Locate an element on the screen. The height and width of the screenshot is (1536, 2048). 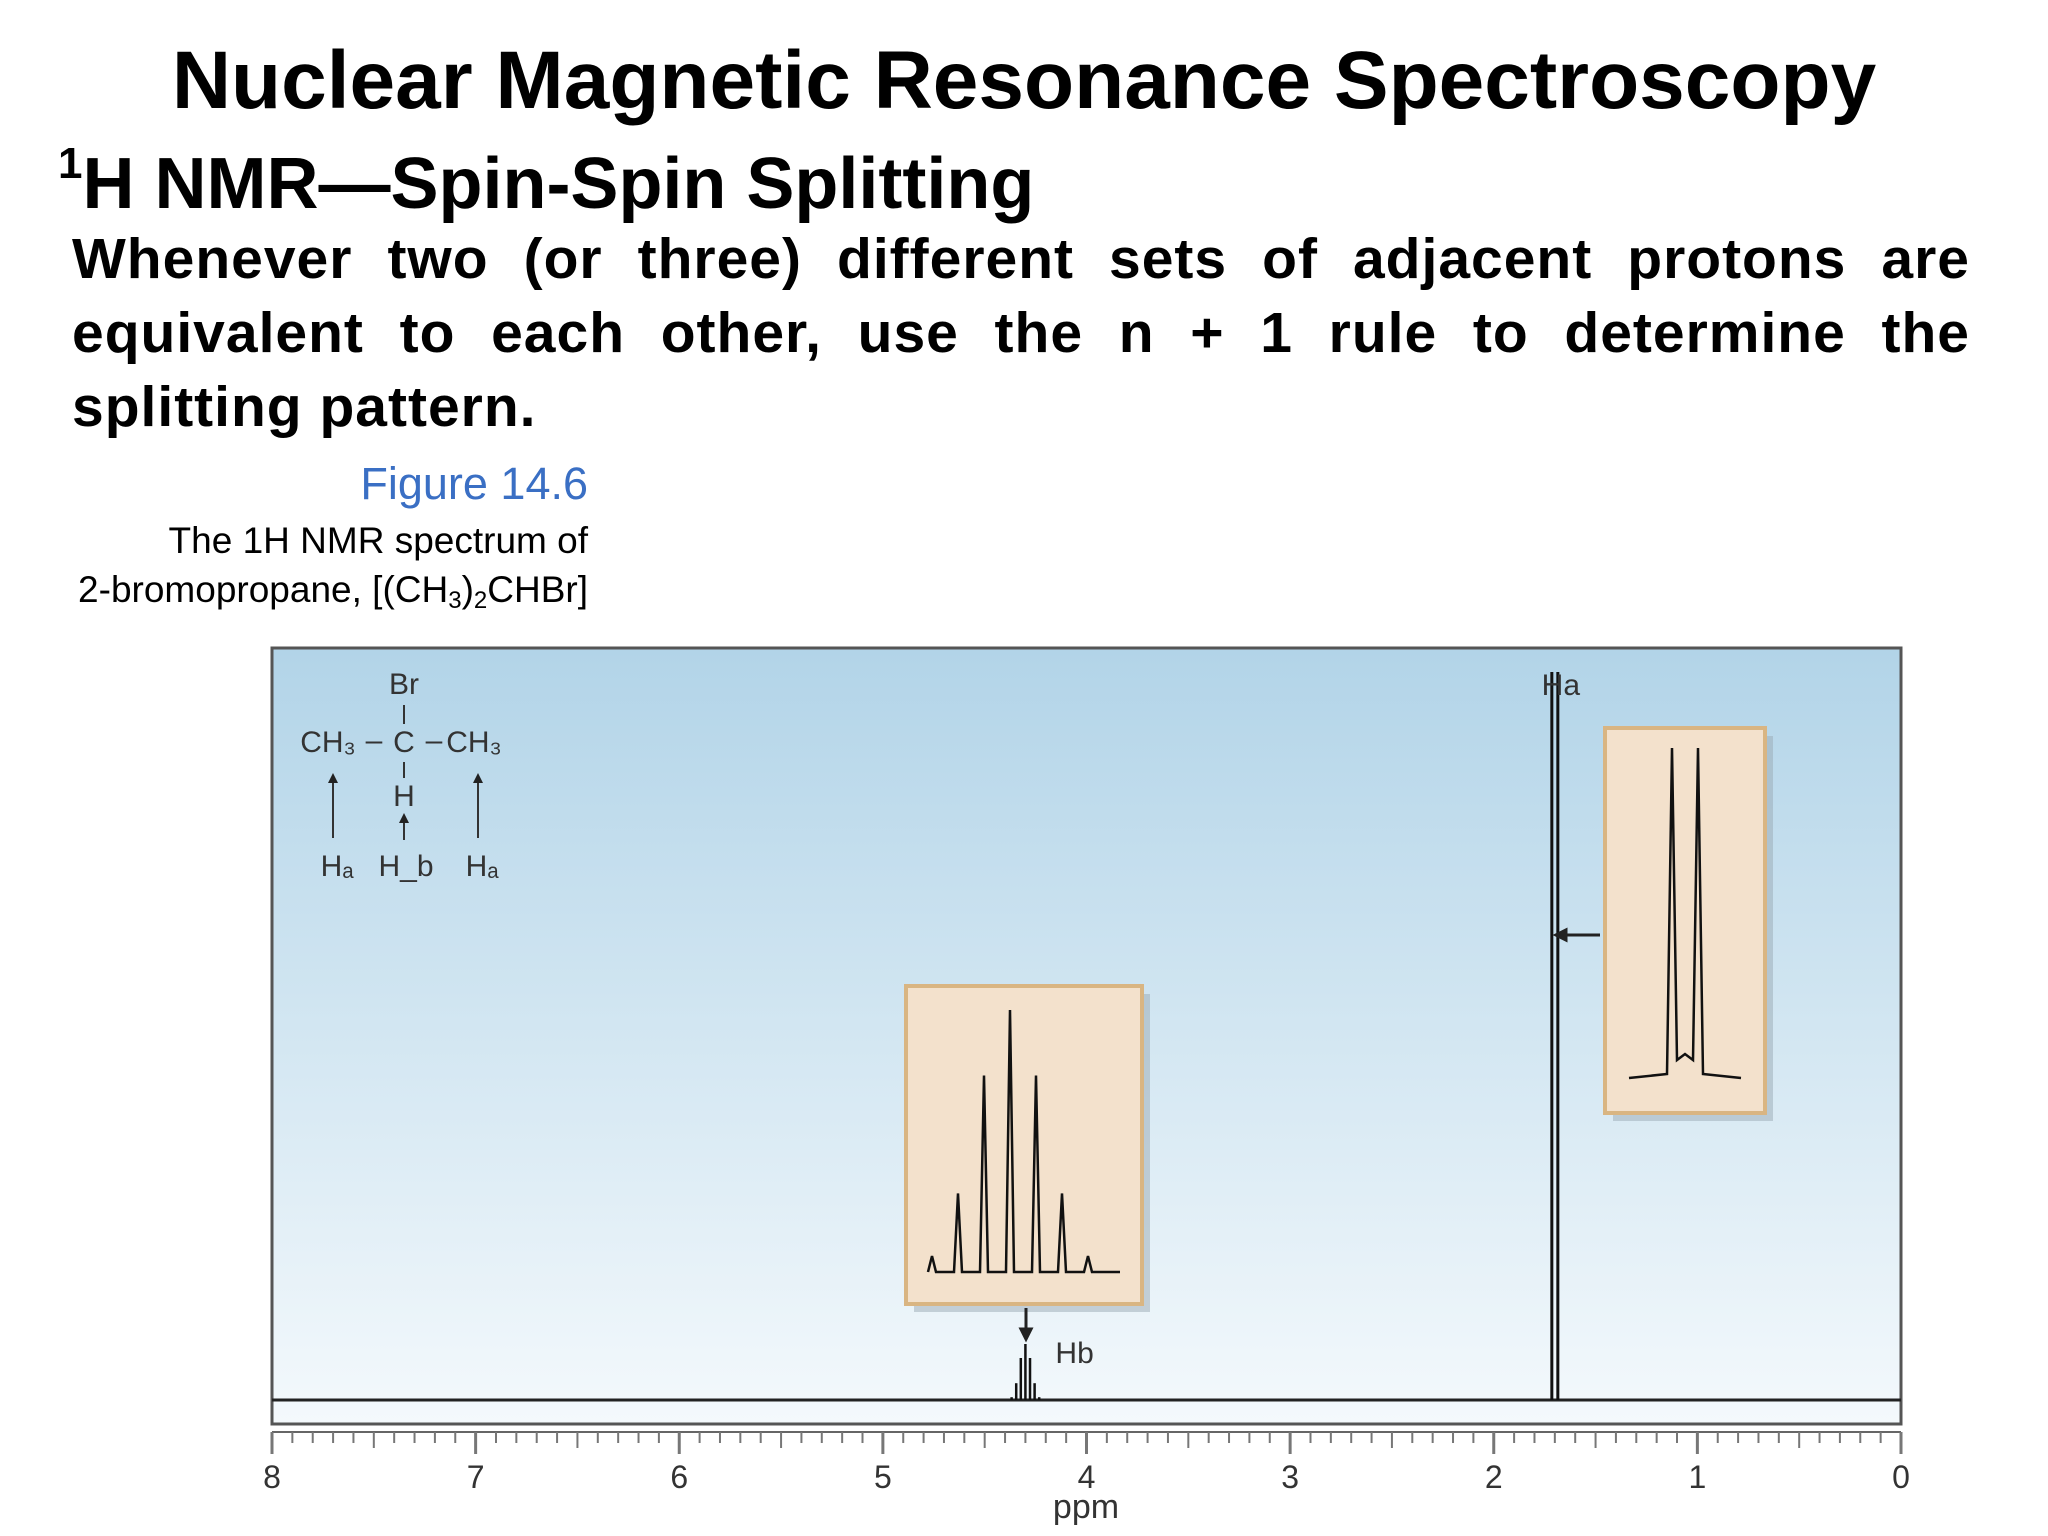
slide-title: Nuclear Magnetic Resonance Spectroscopy is located at coordinates (1024, 80).